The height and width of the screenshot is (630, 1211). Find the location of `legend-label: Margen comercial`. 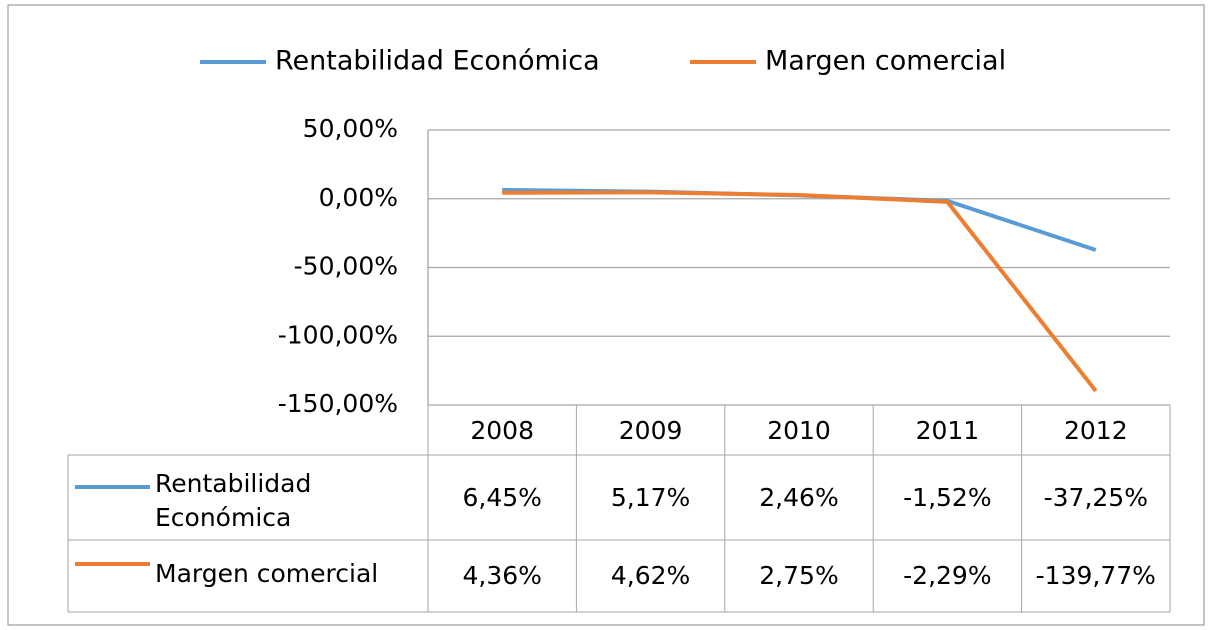

legend-label: Margen comercial is located at coordinates (885, 61).